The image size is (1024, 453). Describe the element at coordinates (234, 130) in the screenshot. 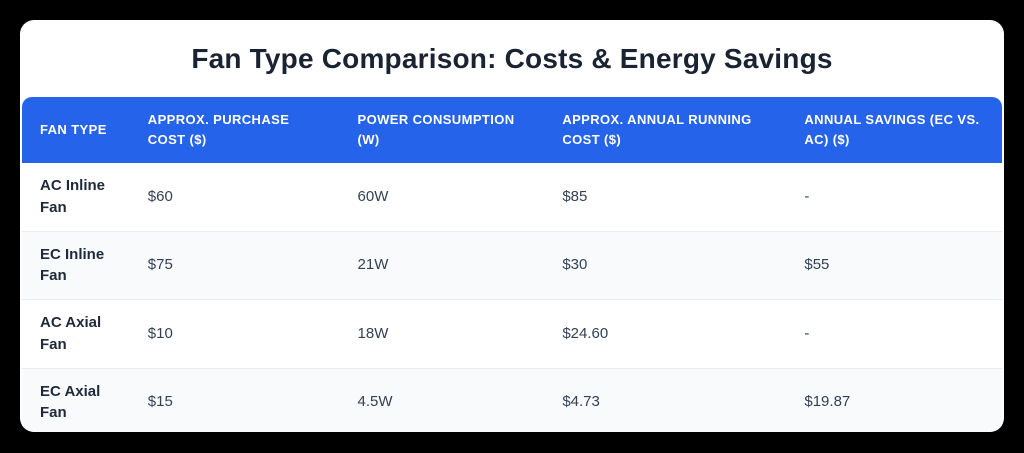

I see `column-header-purchase-cost: APPROX. PURCHASE COST ($)` at that location.